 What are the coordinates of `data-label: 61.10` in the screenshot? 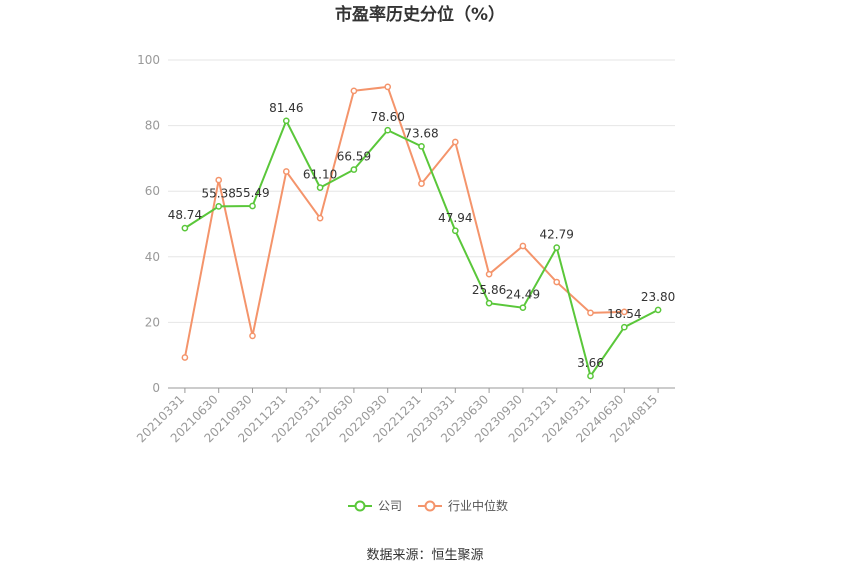 It's located at (320, 175).